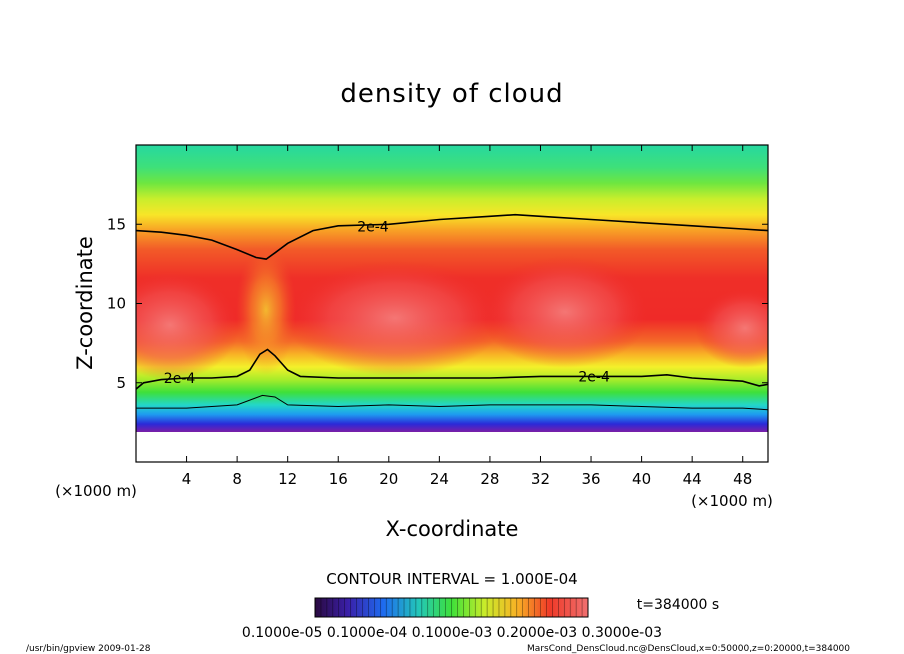  Describe the element at coordinates (742, 479) in the screenshot. I see `x-tick-label: 48` at that location.